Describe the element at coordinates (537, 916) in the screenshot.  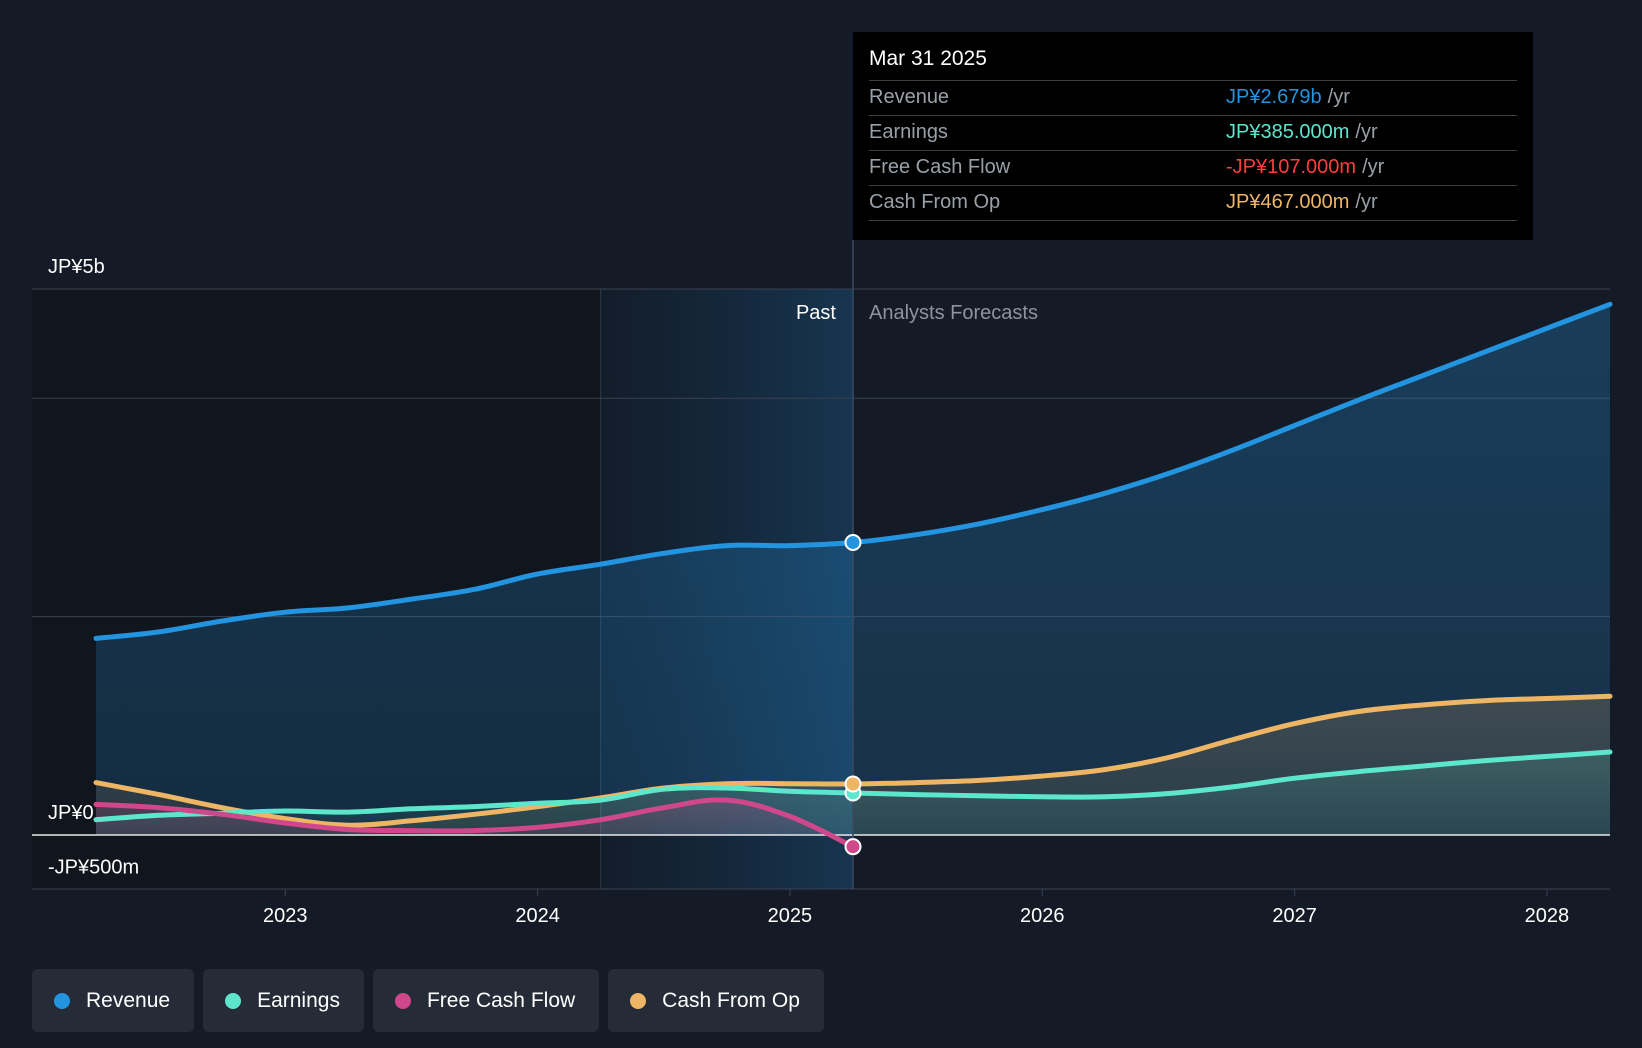
I see `x-tick-label: 2024` at that location.